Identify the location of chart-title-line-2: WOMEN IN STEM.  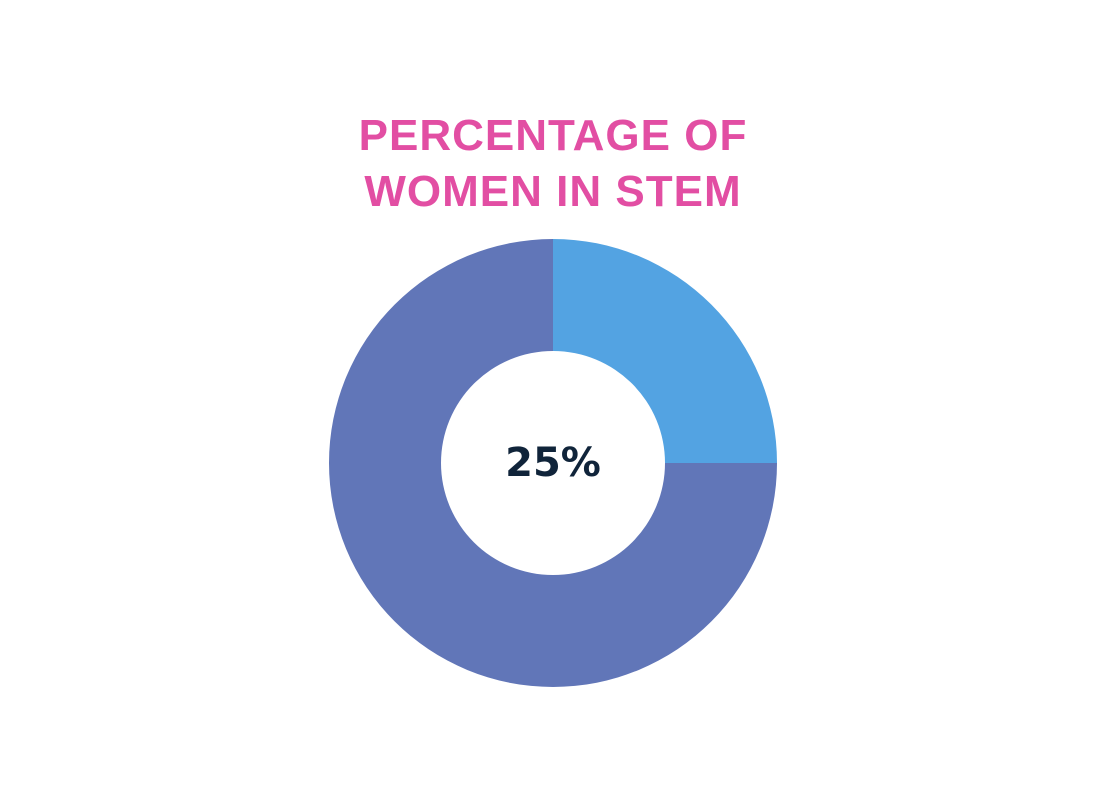
(553, 191).